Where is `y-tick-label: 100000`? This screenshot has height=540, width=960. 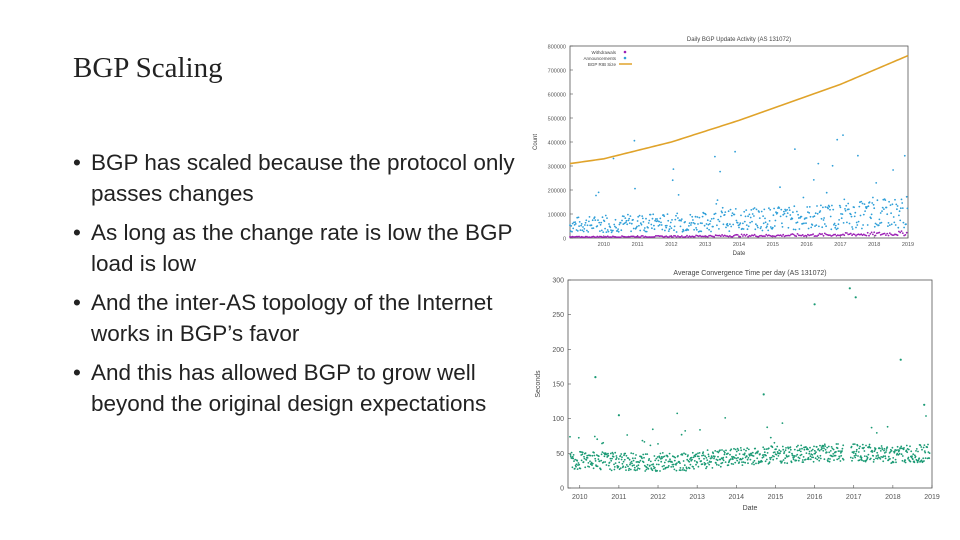 y-tick-label: 100000 is located at coordinates (557, 216).